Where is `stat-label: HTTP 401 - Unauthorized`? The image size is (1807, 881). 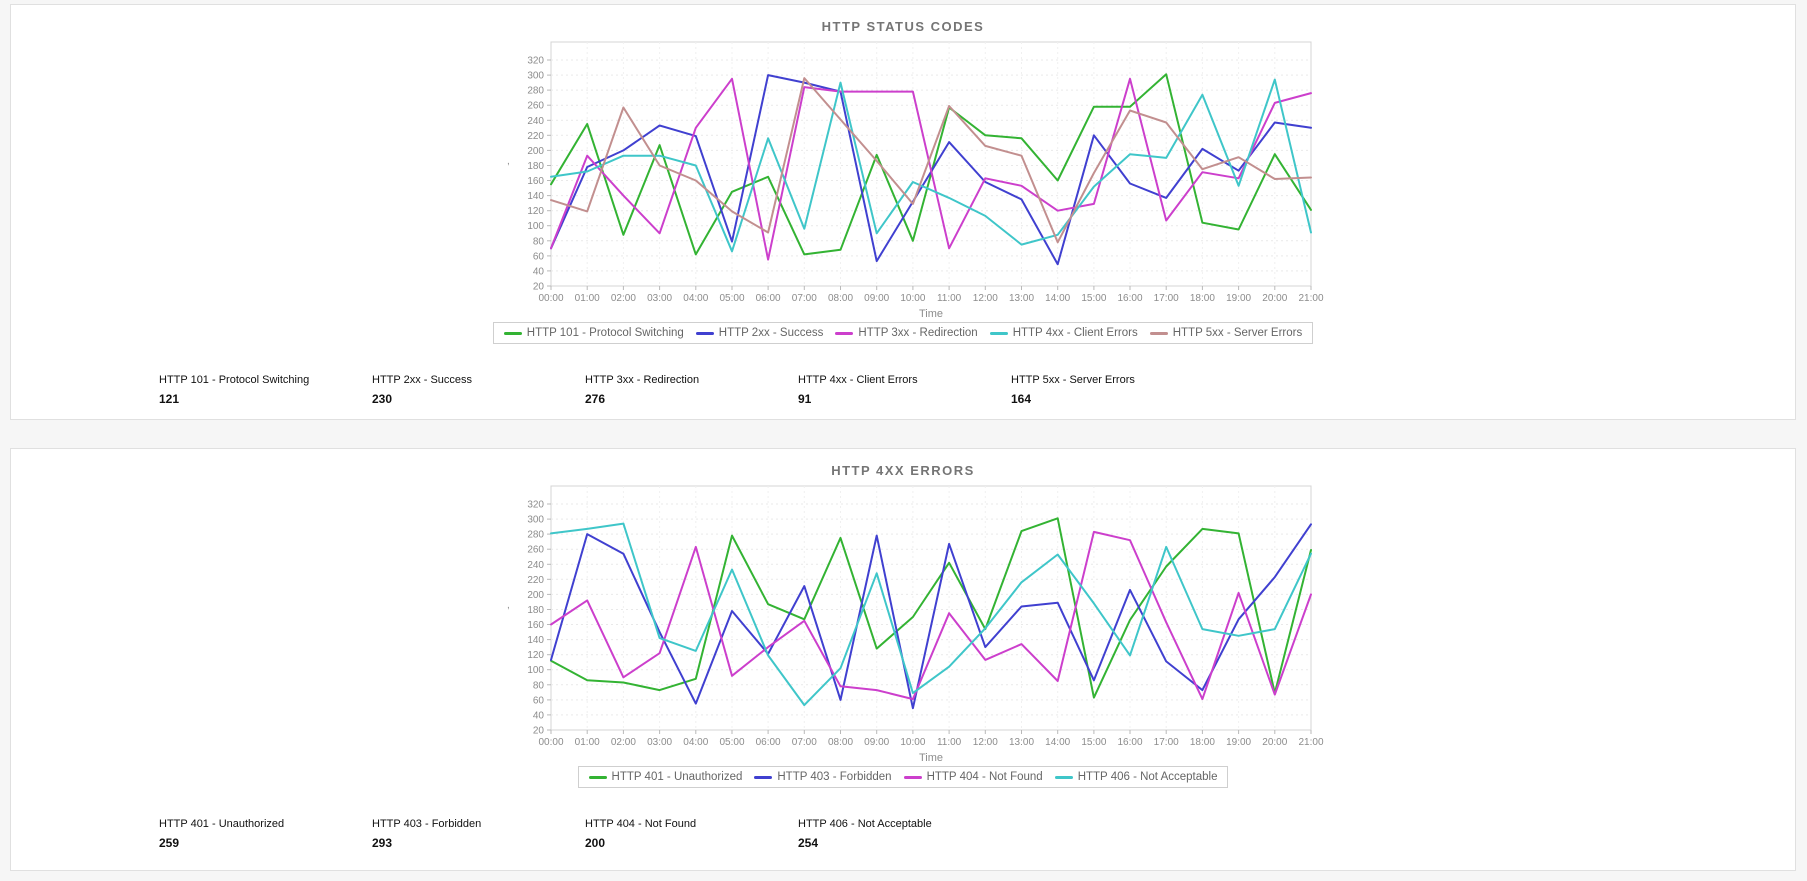 stat-label: HTTP 401 - Unauthorized is located at coordinates (222, 824).